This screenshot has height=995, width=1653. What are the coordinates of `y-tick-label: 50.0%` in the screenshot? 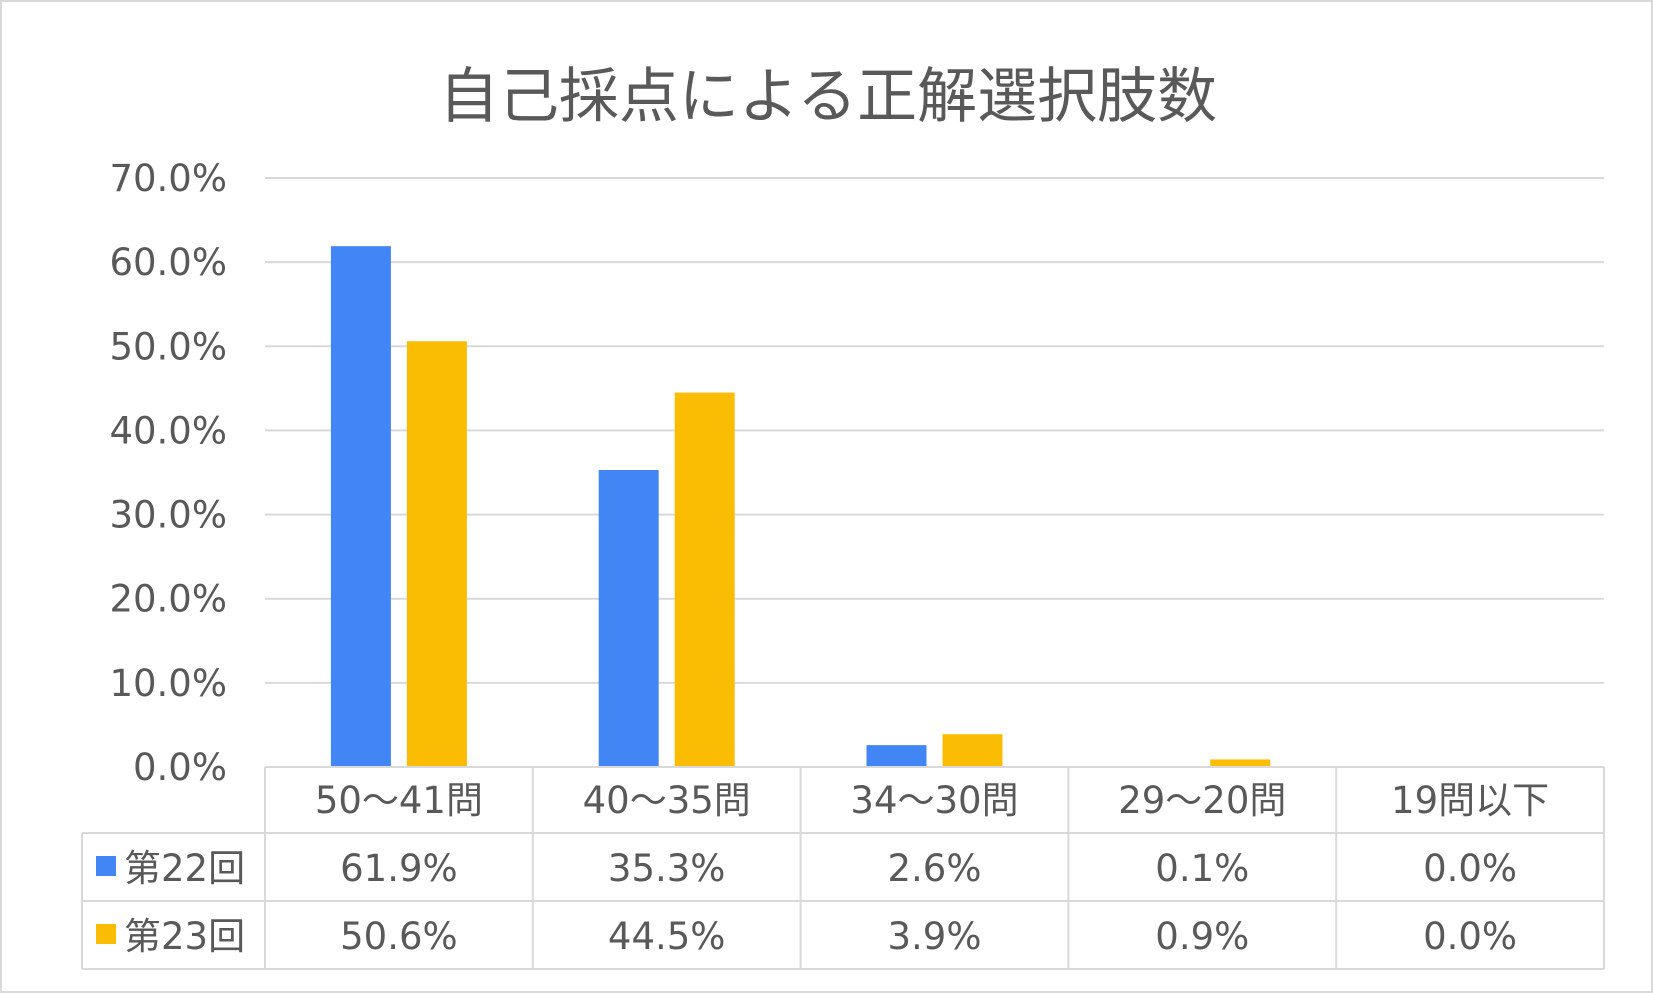 It's located at (168, 346).